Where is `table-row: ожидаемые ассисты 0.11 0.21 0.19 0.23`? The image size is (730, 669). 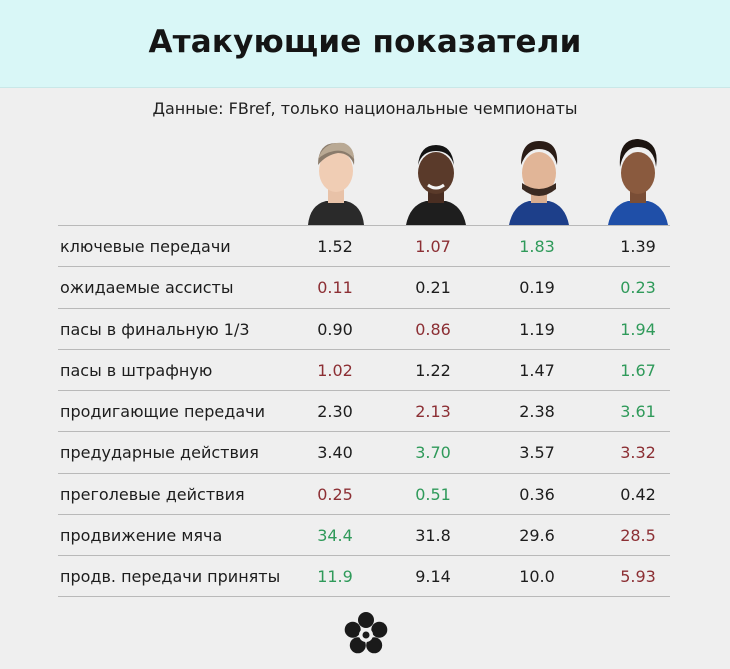
table-row: ожидаемые ассисты 0.11 0.21 0.19 0.23 is located at coordinates (364, 286).